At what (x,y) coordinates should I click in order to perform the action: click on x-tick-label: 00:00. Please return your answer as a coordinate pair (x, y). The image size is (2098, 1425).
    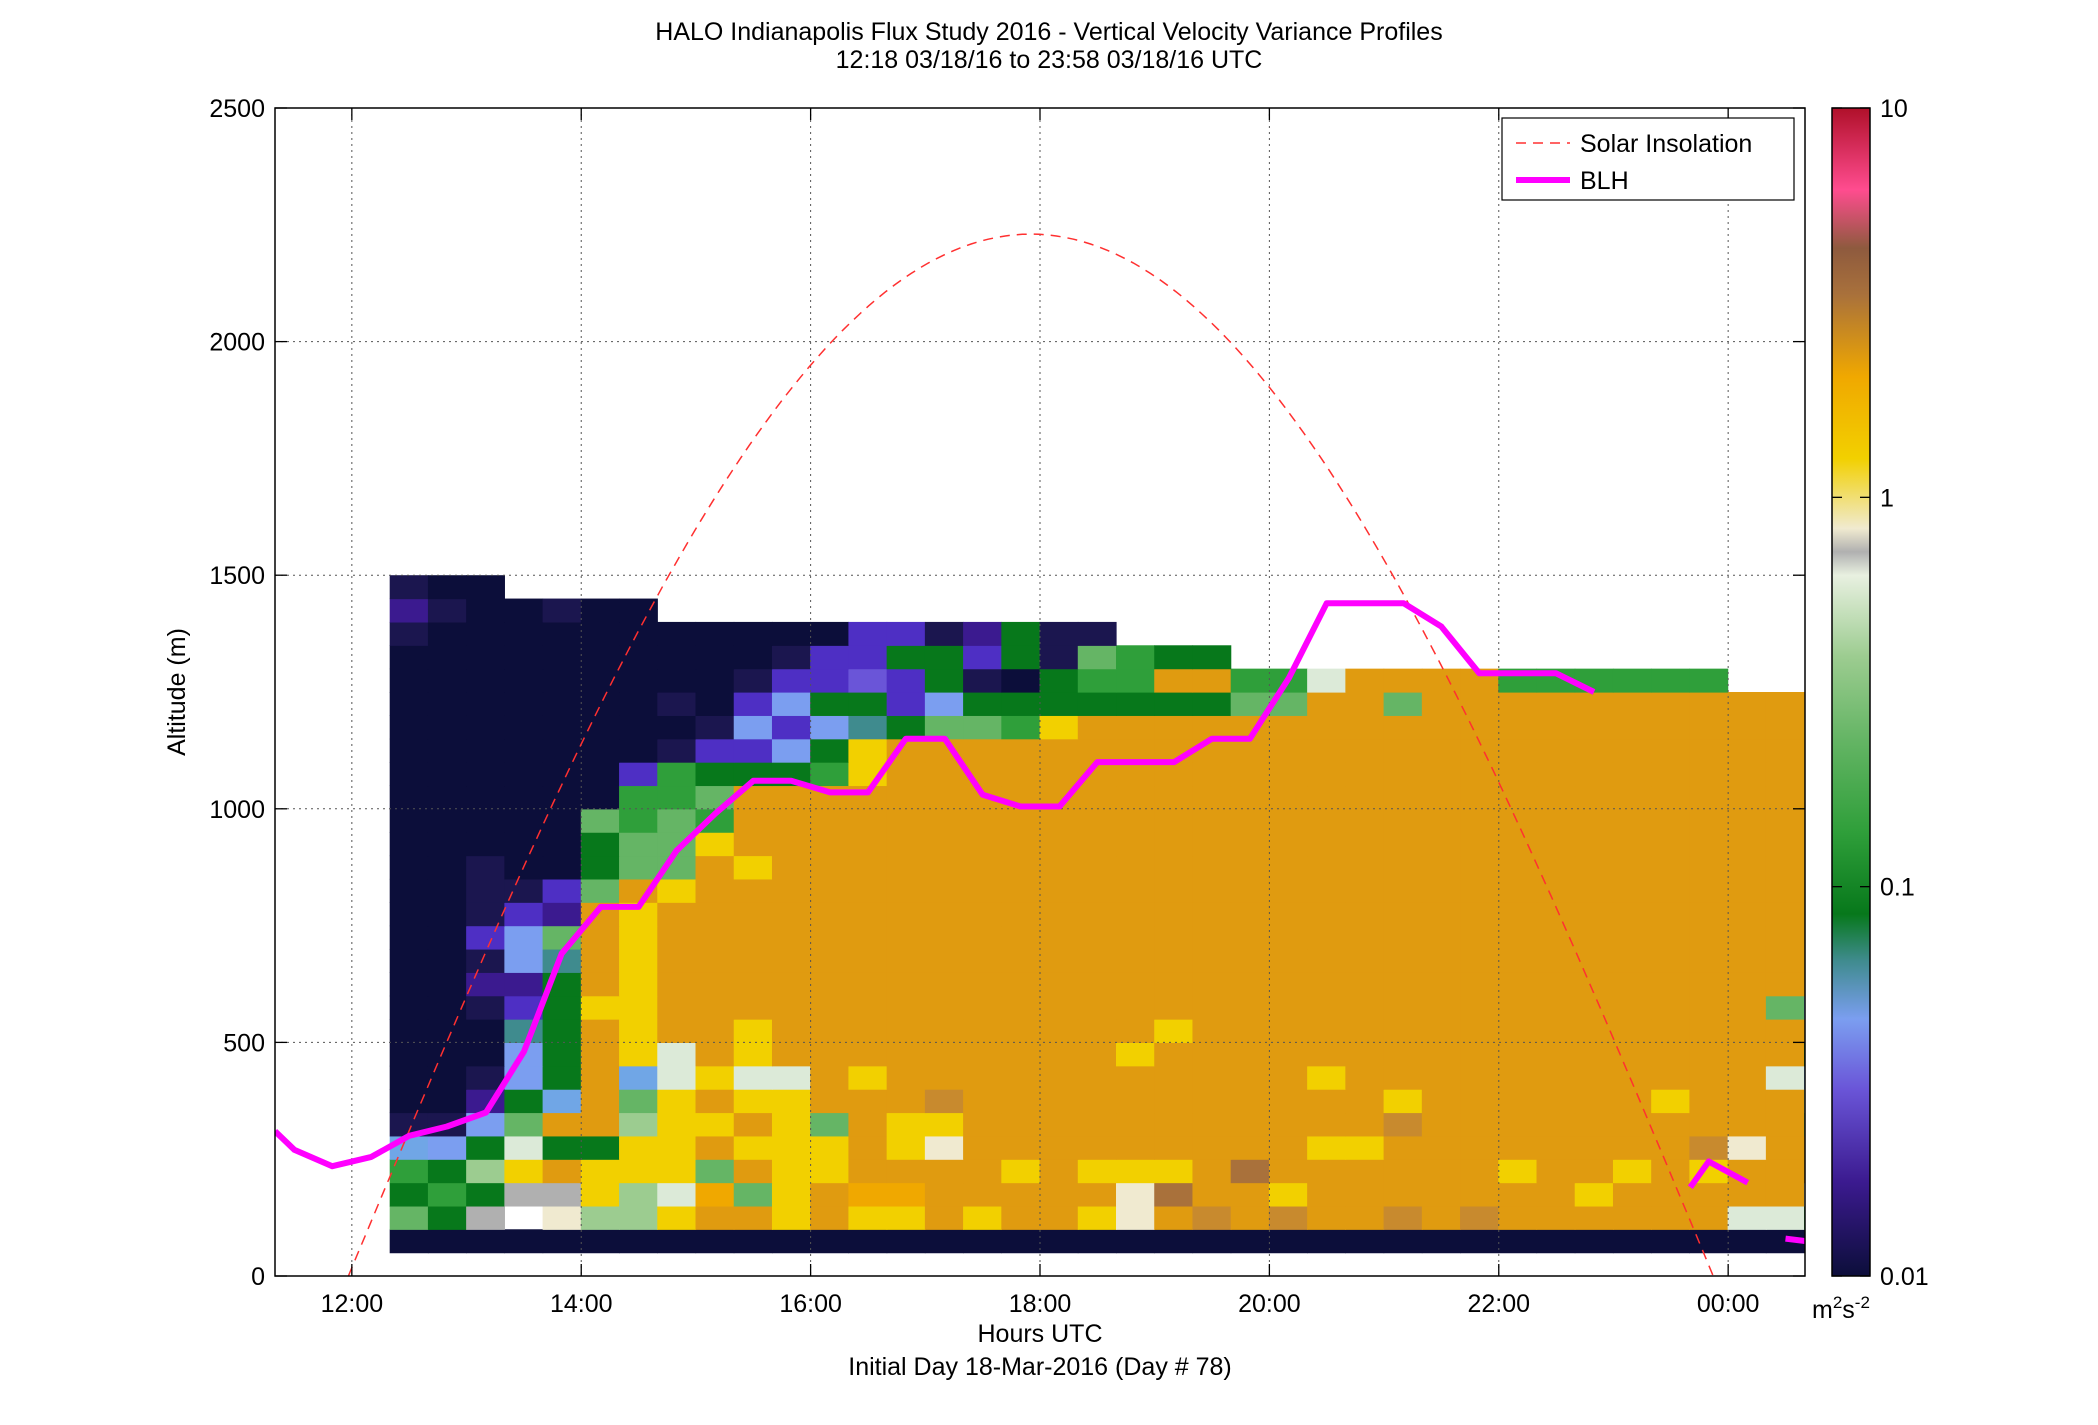
    Looking at the image, I should click on (1728, 1304).